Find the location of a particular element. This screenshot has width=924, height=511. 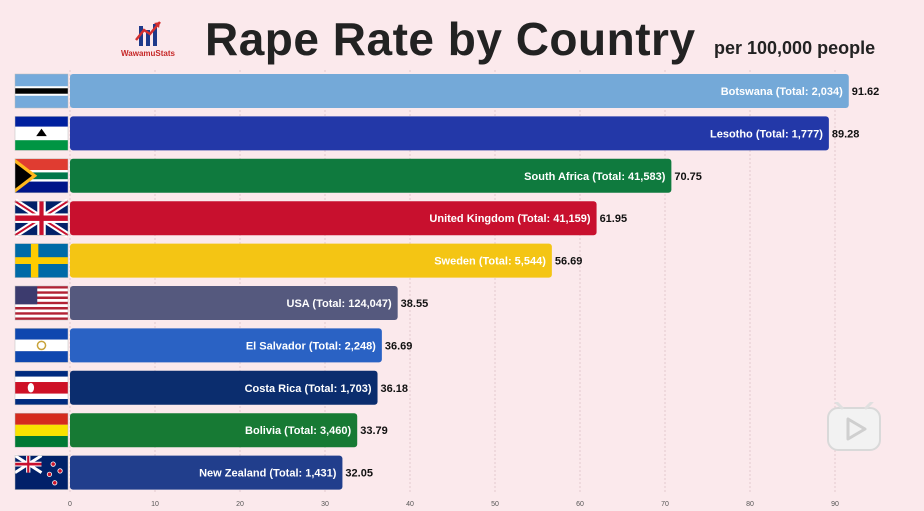

el-salvador-flag-icon is located at coordinates (41, 345).